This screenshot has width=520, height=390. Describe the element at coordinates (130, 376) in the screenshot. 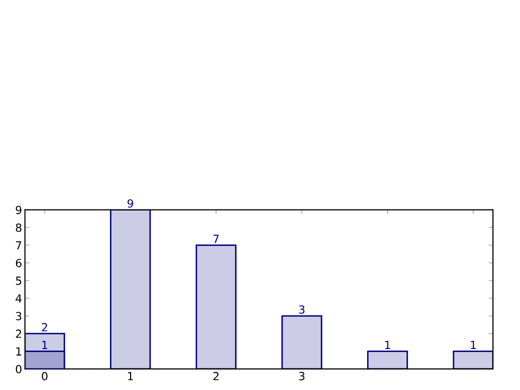

I see `x-tick-label: 1` at that location.